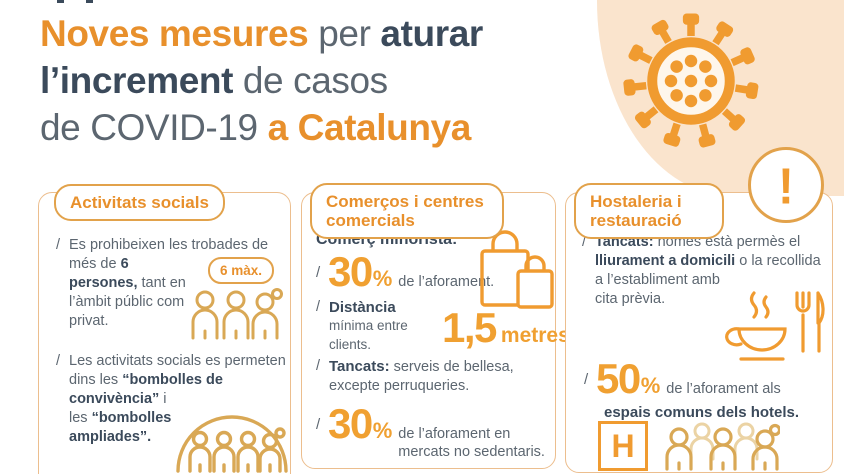  I want to click on hotel-icon: H, so click(623, 446).